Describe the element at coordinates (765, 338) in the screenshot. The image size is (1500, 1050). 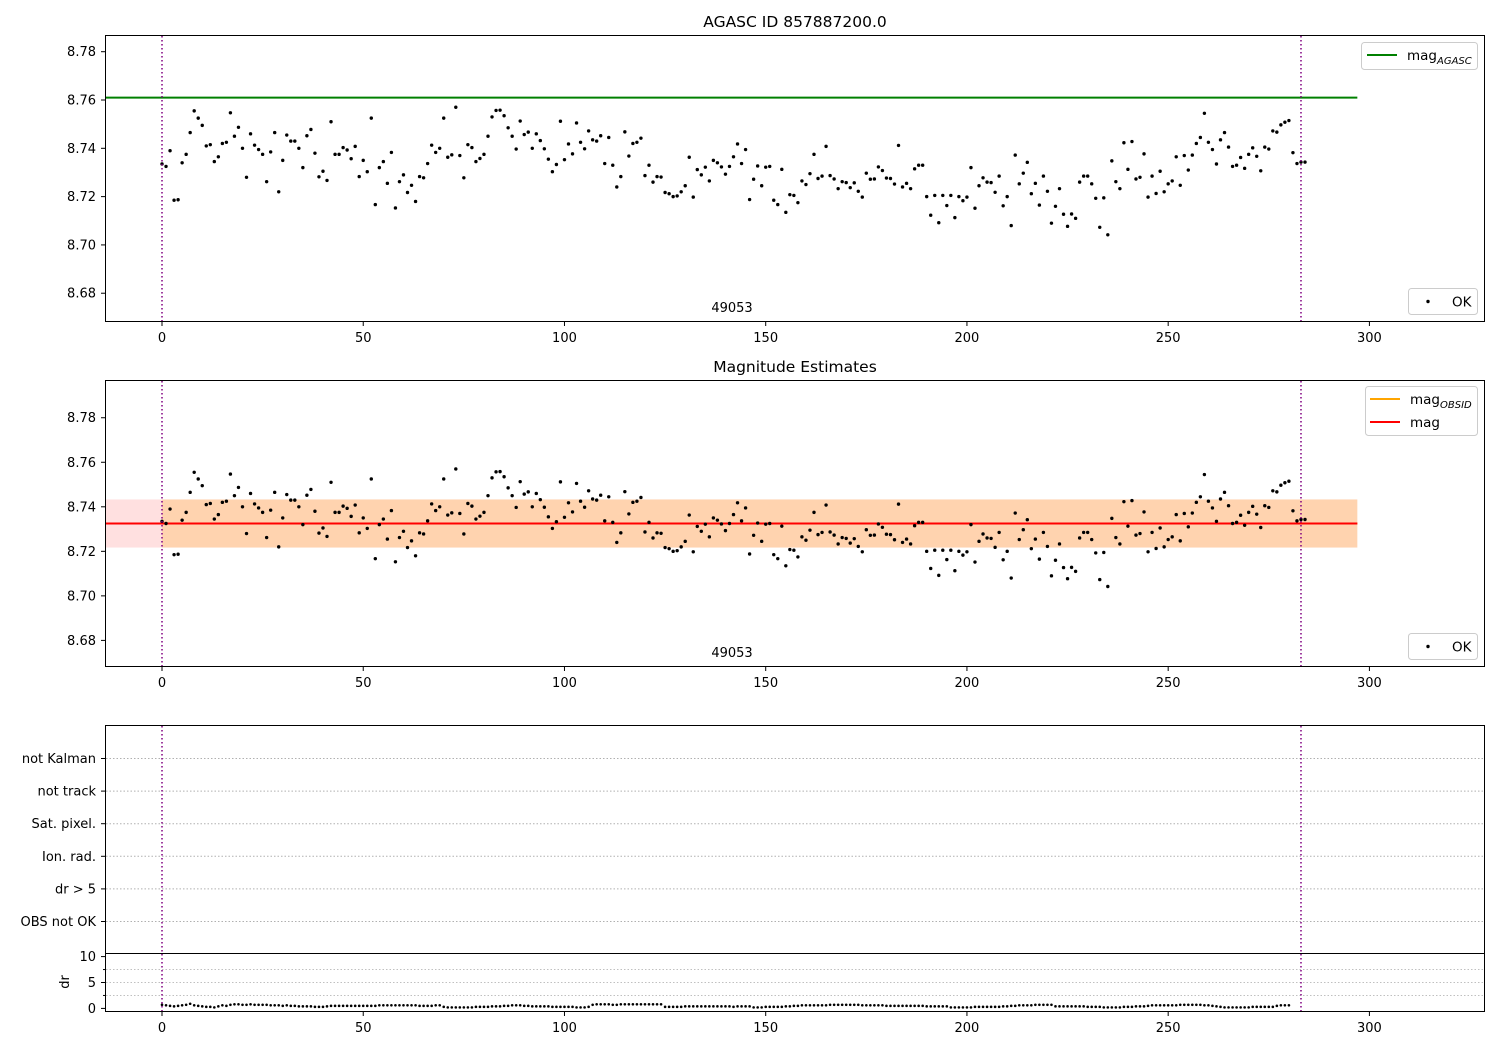
I see `agasc-x-tick-label: 150` at that location.